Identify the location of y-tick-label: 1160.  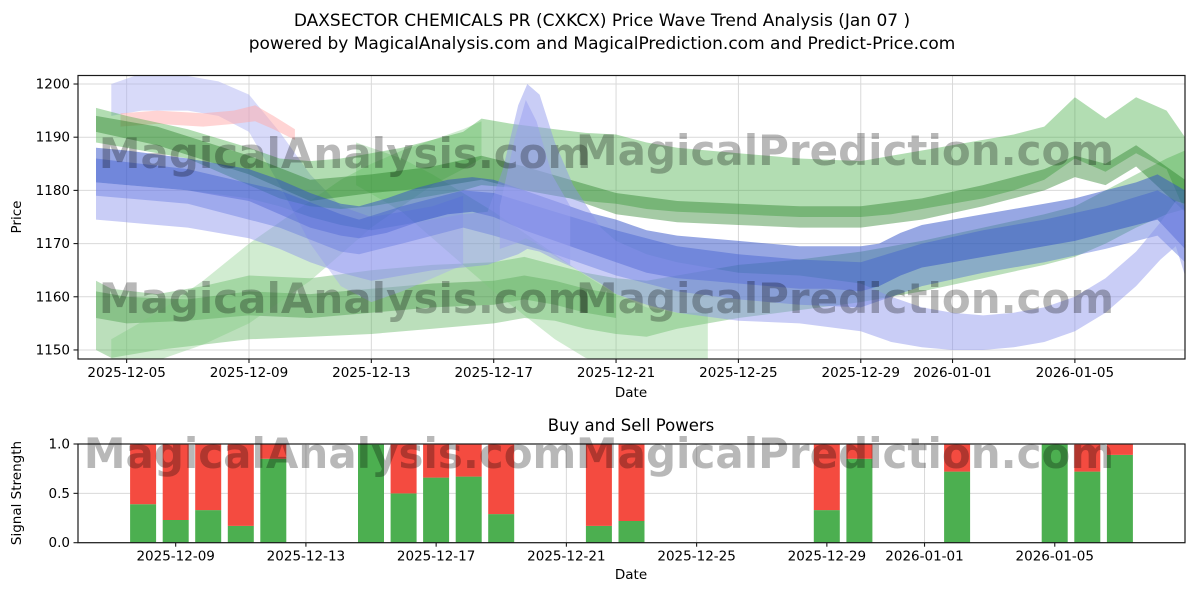
(53, 297).